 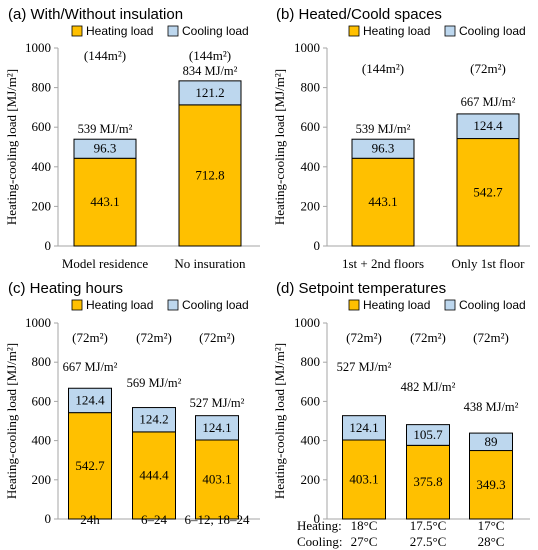 I want to click on total-label: 834 MJ/m², so click(x=210, y=71).